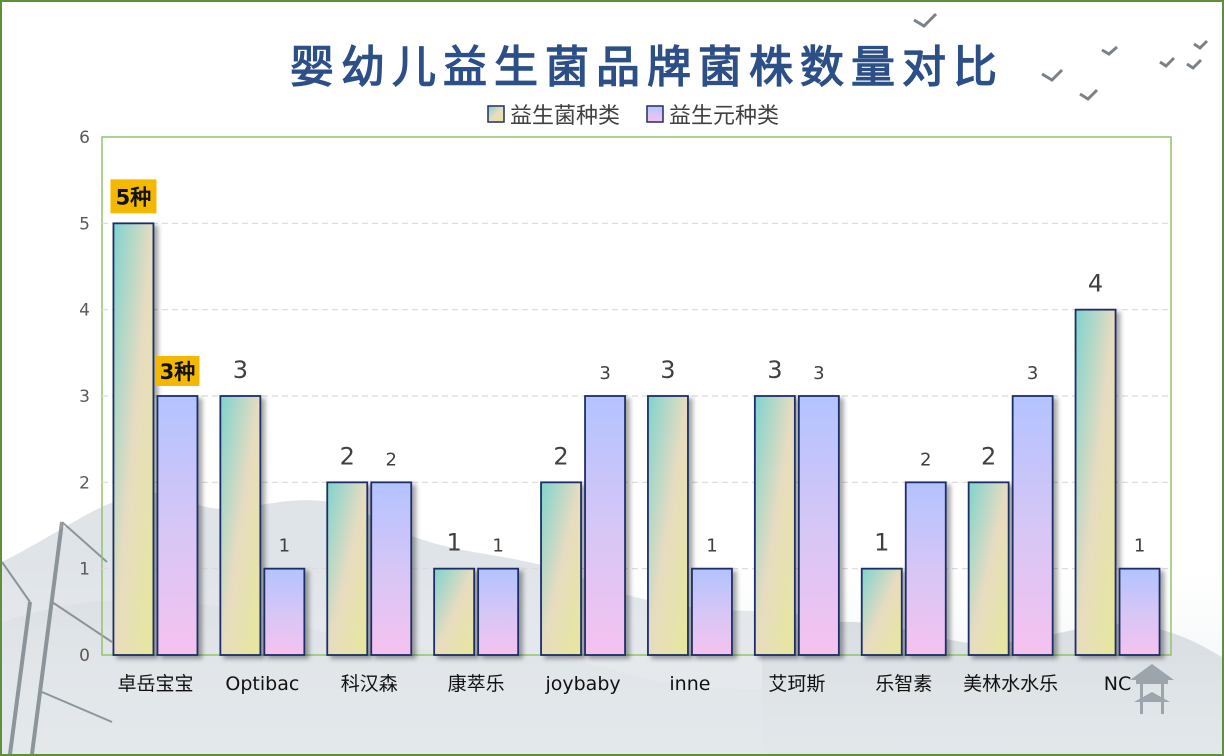  Describe the element at coordinates (262, 684) in the screenshot. I see `x-tick-label: Optibac` at that location.